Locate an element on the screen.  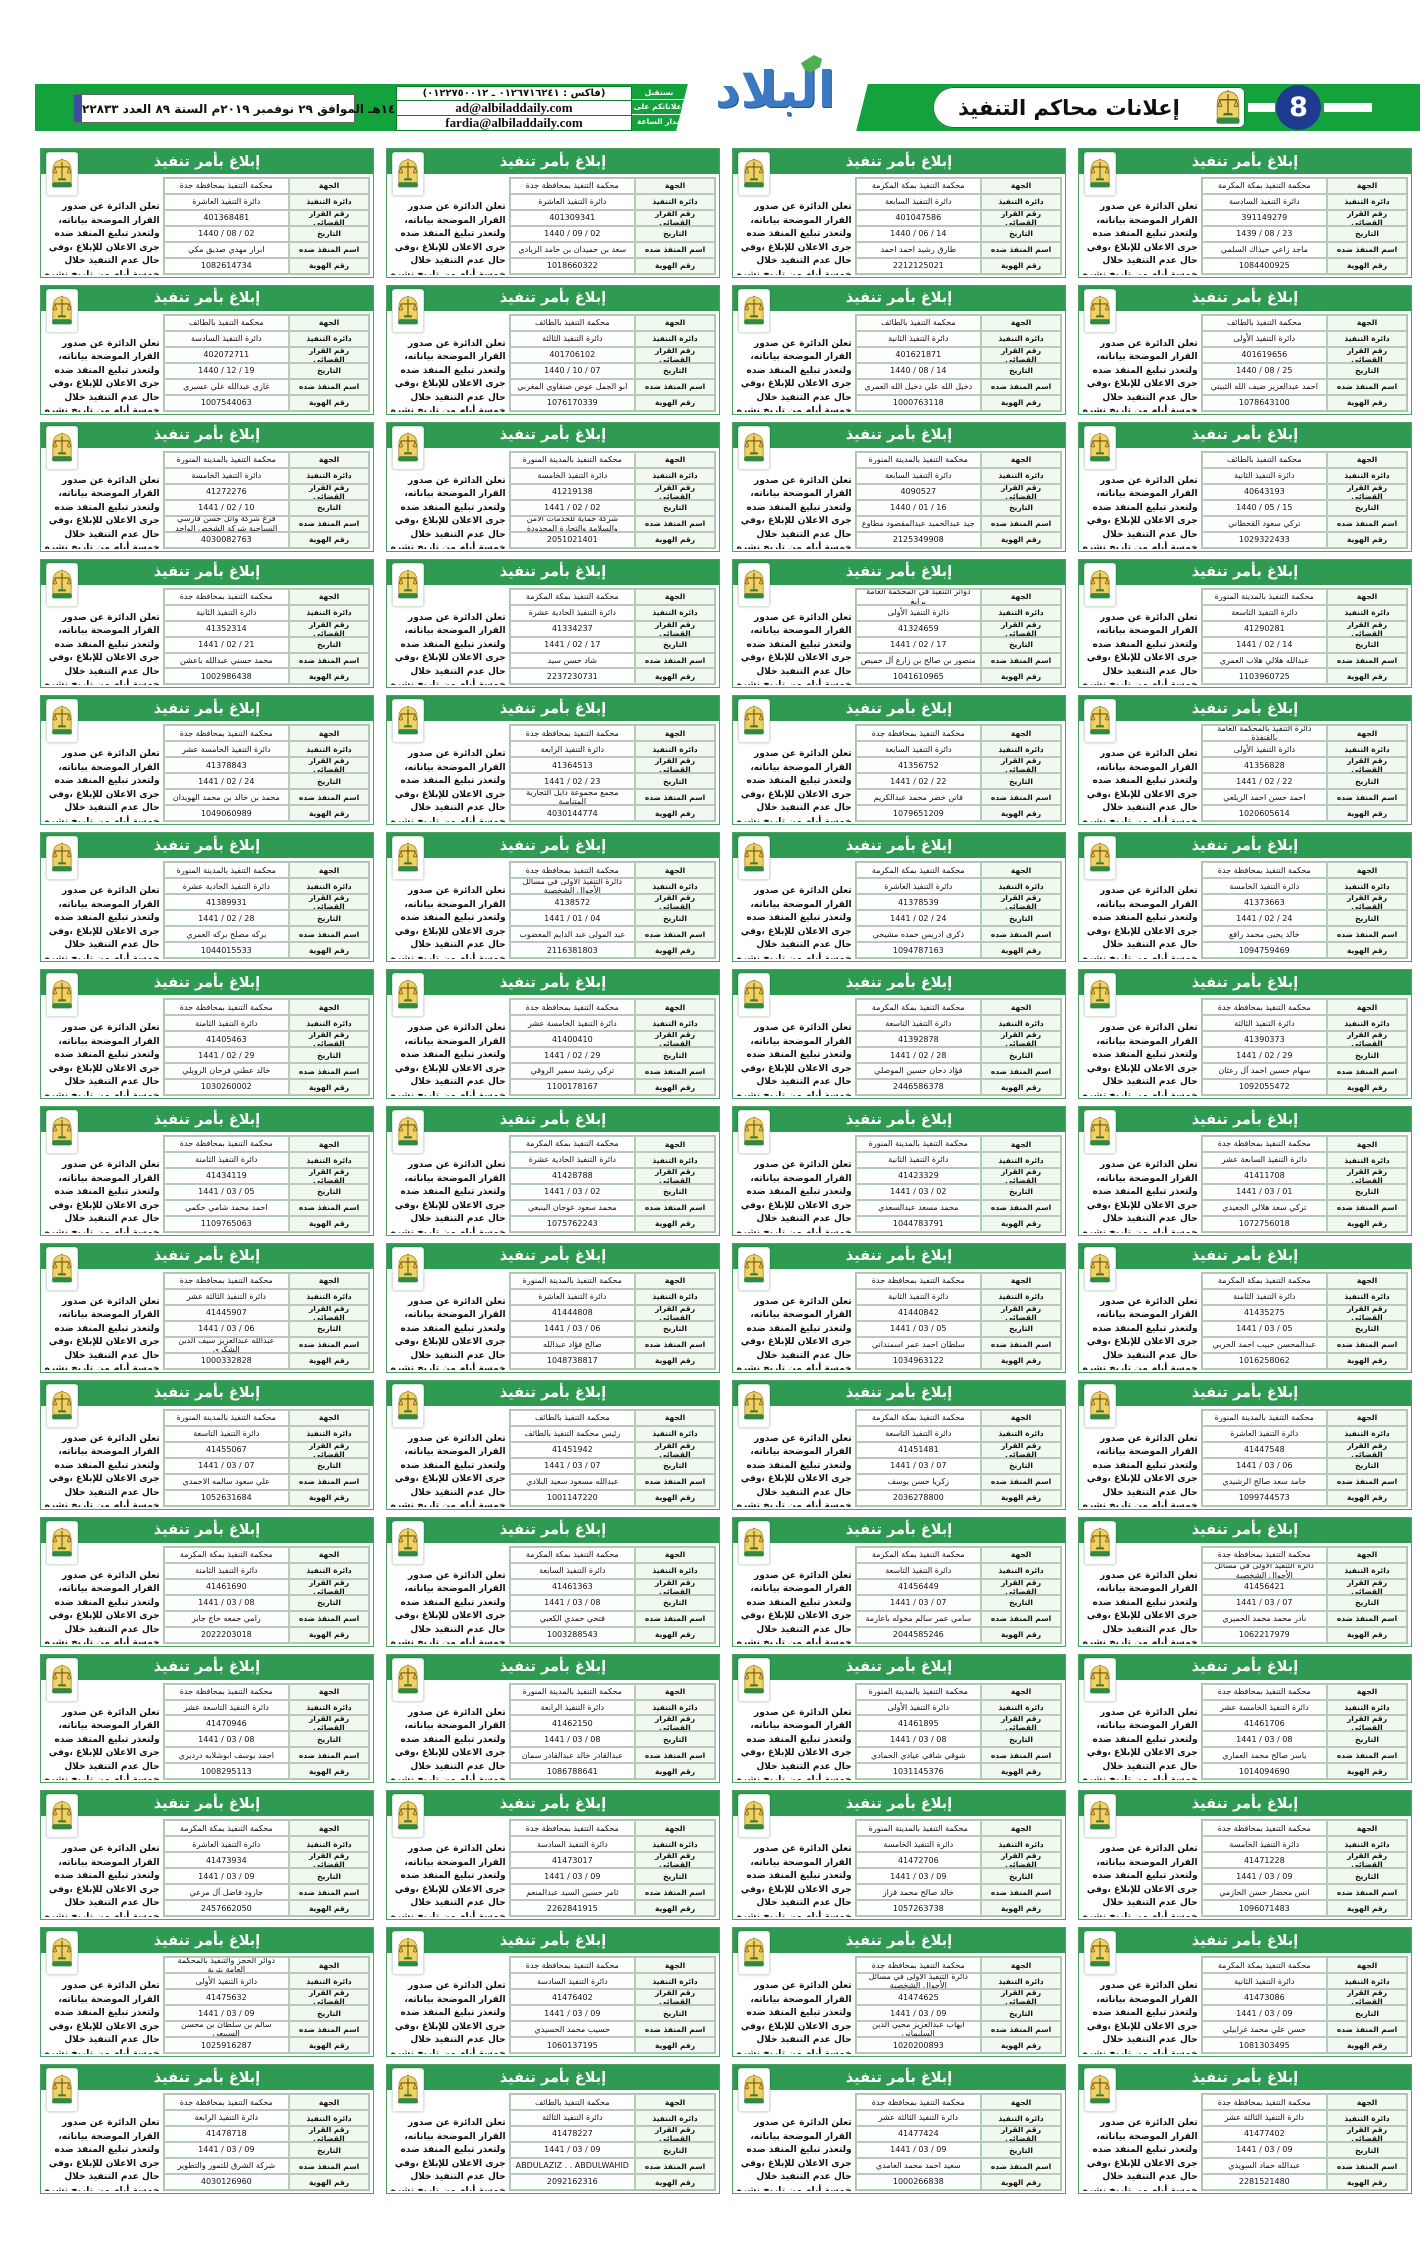
value-decision-no: 401619656 is located at coordinates (1264, 354).